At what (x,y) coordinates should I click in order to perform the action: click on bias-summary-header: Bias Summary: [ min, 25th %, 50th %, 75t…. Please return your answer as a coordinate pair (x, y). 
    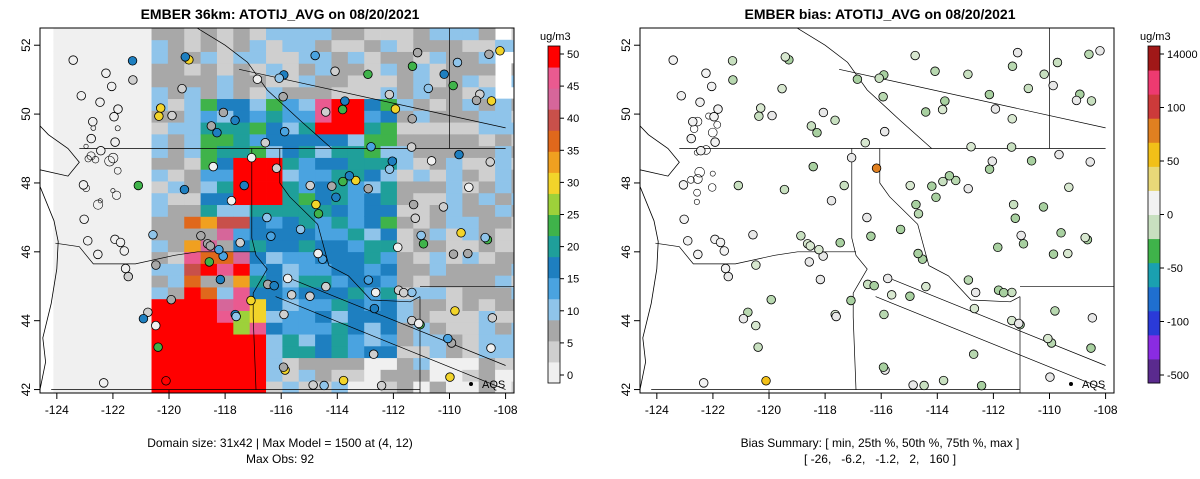
    Looking at the image, I should click on (880, 443).